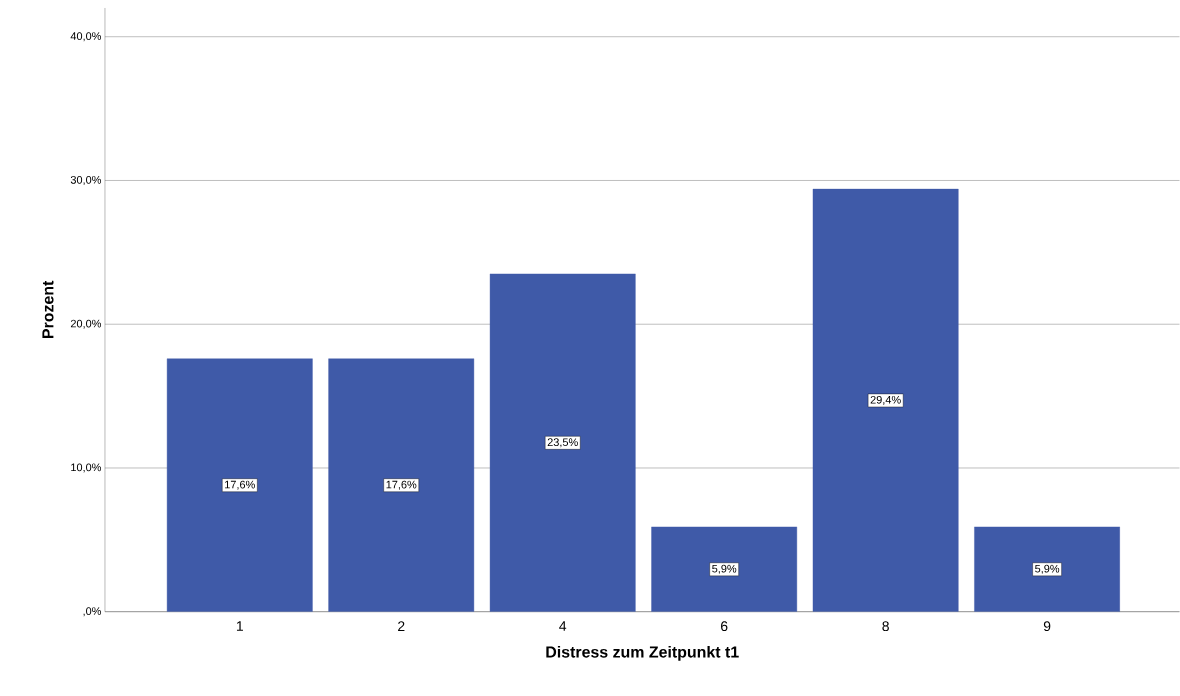 The image size is (1180, 696). Describe the element at coordinates (562, 443) in the screenshot. I see `data-label: 23,5%` at that location.